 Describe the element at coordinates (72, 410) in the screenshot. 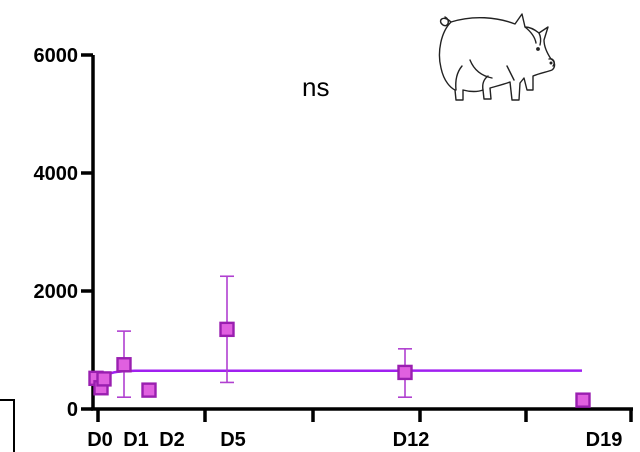

I see `y-tick-label: 0` at that location.